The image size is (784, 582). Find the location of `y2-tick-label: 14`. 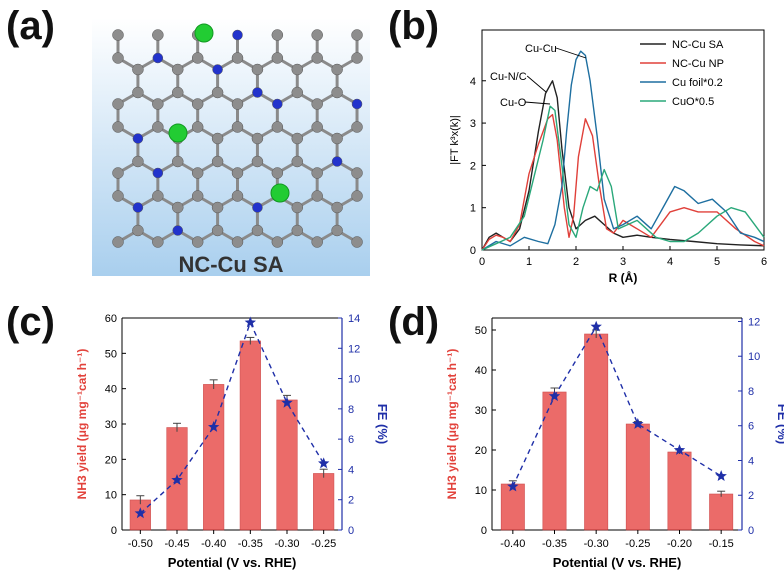

y2-tick-label: 14 is located at coordinates (354, 319).